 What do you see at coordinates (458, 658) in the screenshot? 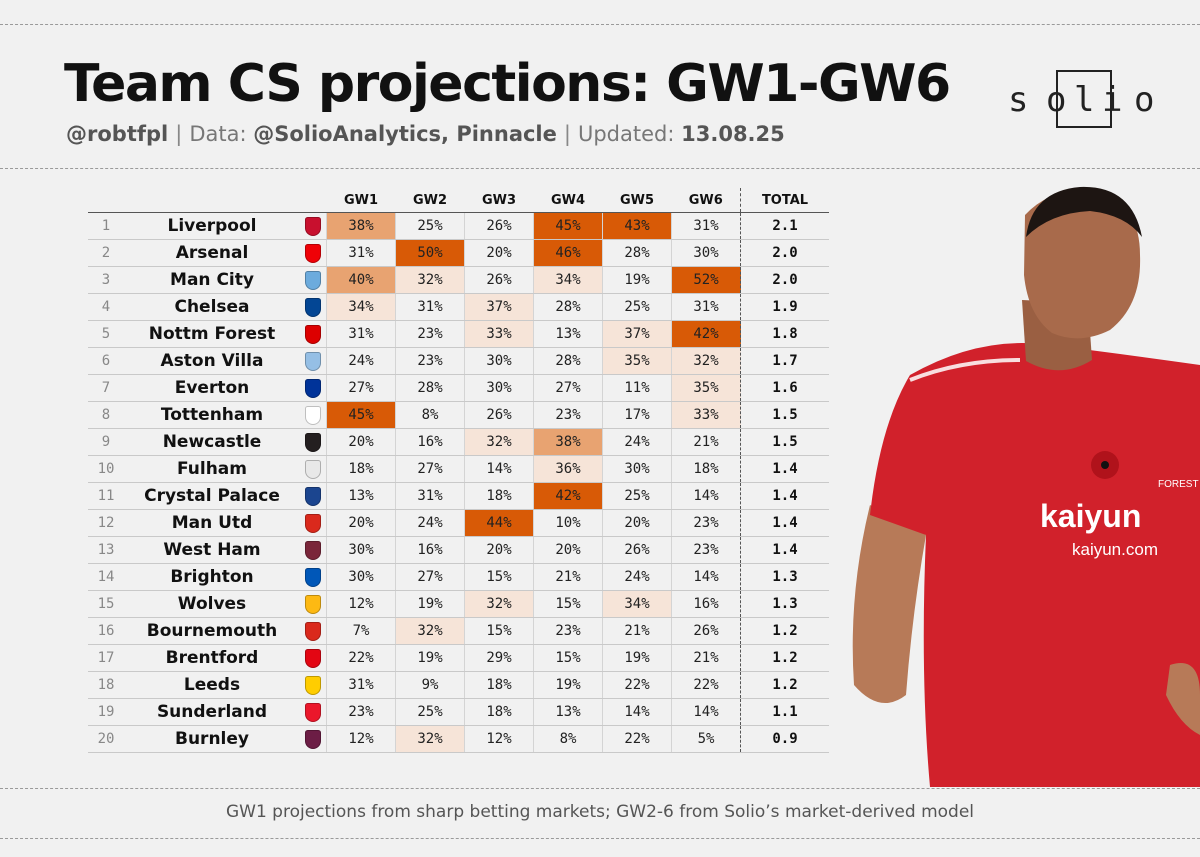
I see `table-row: 17 Brentford 22% 19% 29% 15% 19% 21% 1.2` at bounding box center [458, 658].